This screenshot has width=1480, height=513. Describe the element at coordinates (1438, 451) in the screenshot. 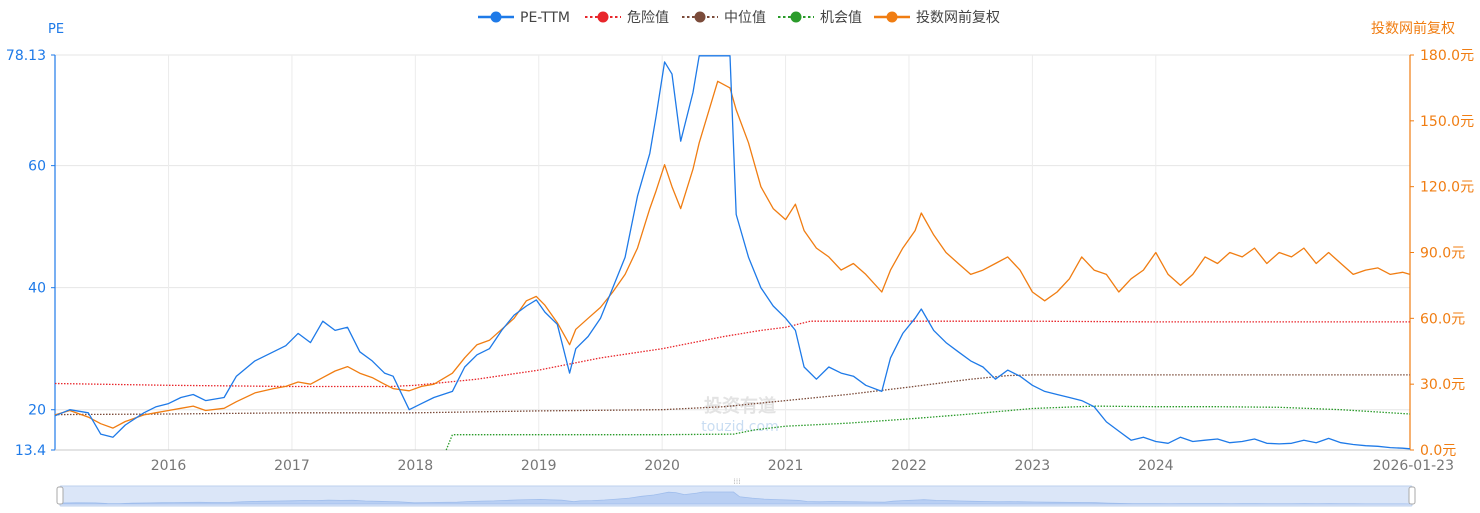

I see `y-right-tick-label: 0.0元` at that location.